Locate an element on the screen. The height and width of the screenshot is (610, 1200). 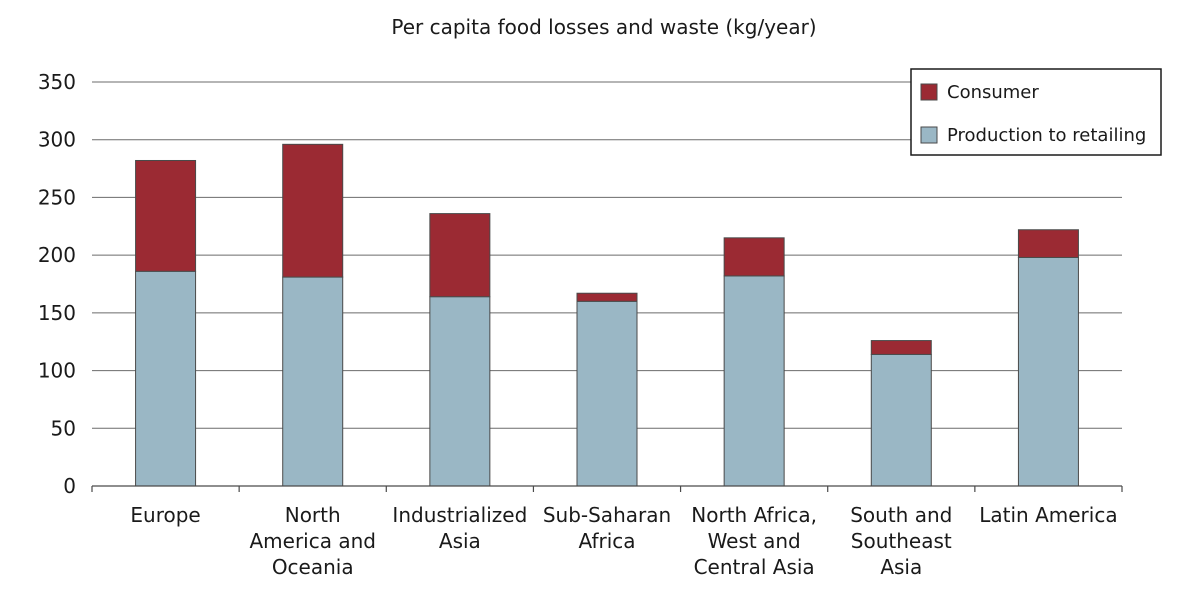
x-category-label-line: Latin America is located at coordinates (1048, 515).